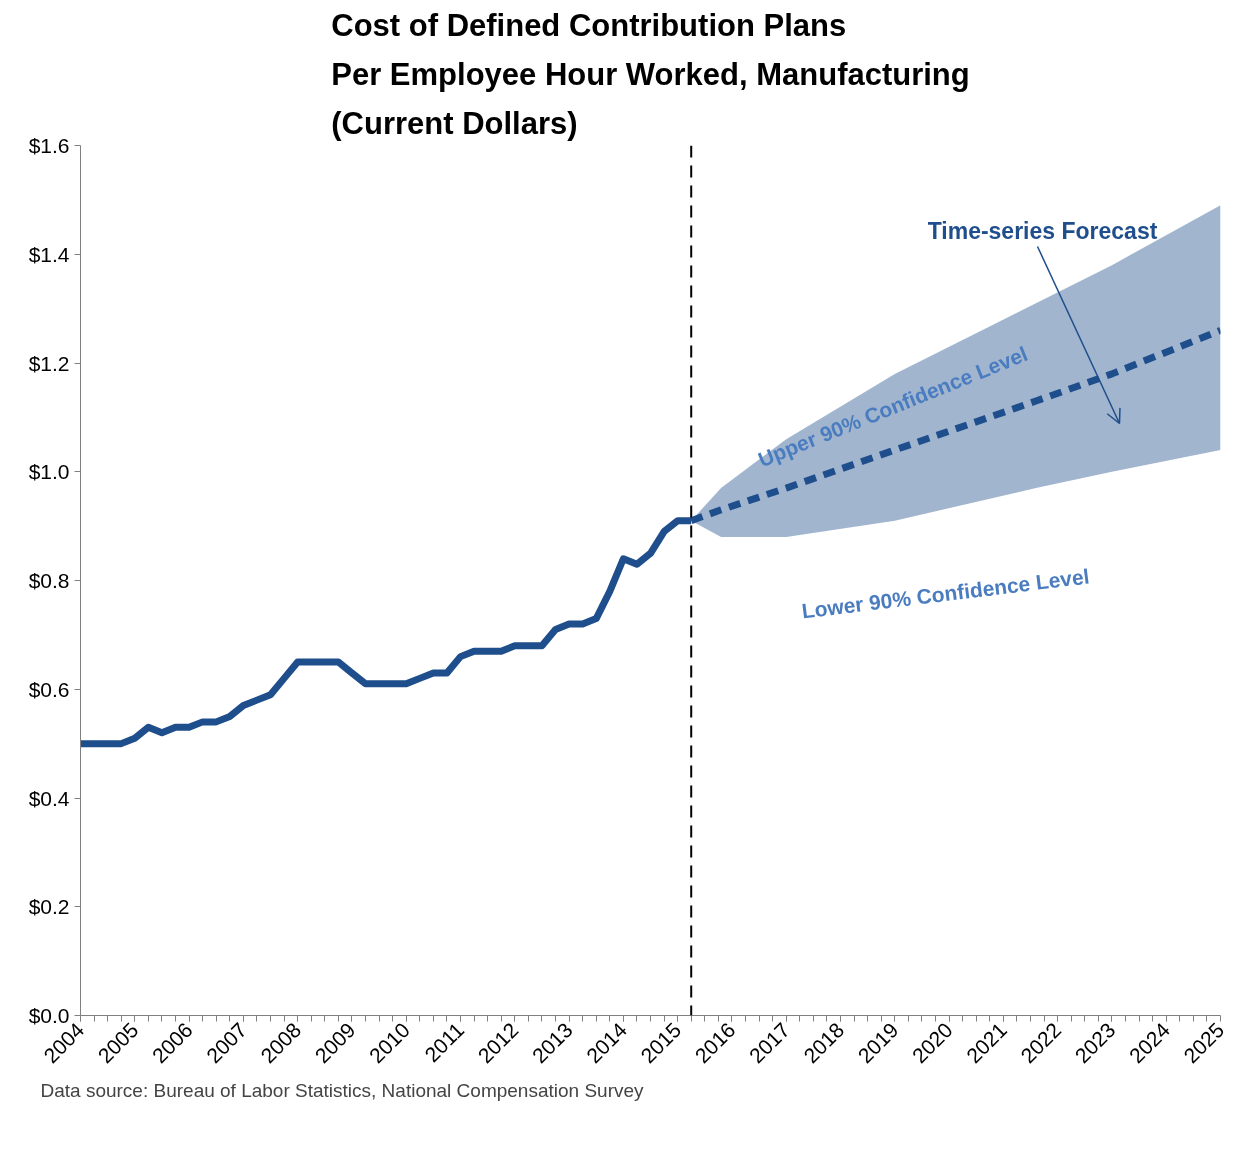 The height and width of the screenshot is (1171, 1253). Describe the element at coordinates (49, 254) in the screenshot. I see `y-tick-label: $1.4` at that location.